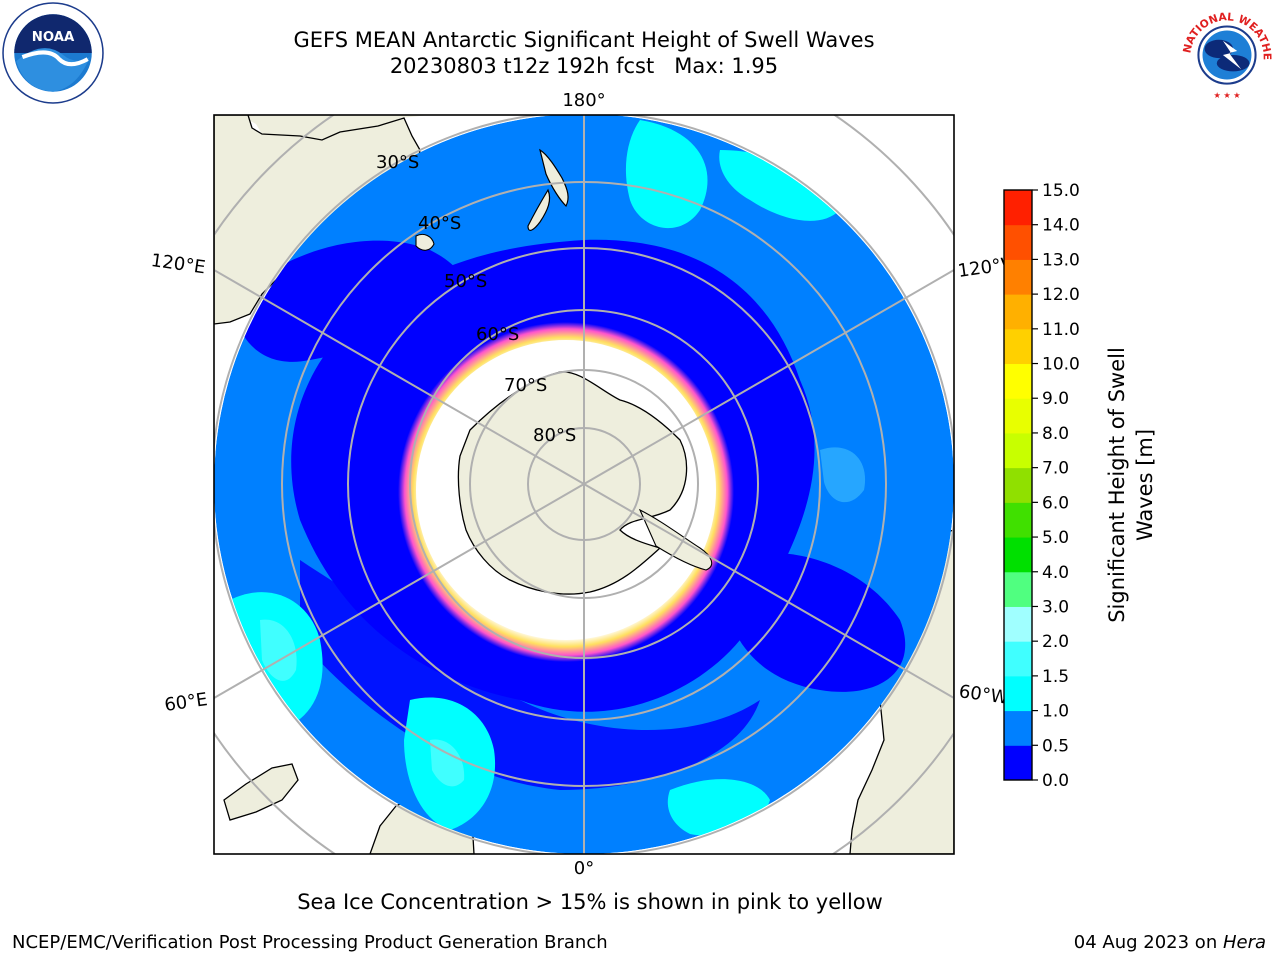 The image size is (1280, 960). I want to click on nws-logo: NATIONAL WEATHER SERVICE ★ ★ ★, so click(1226, 52).